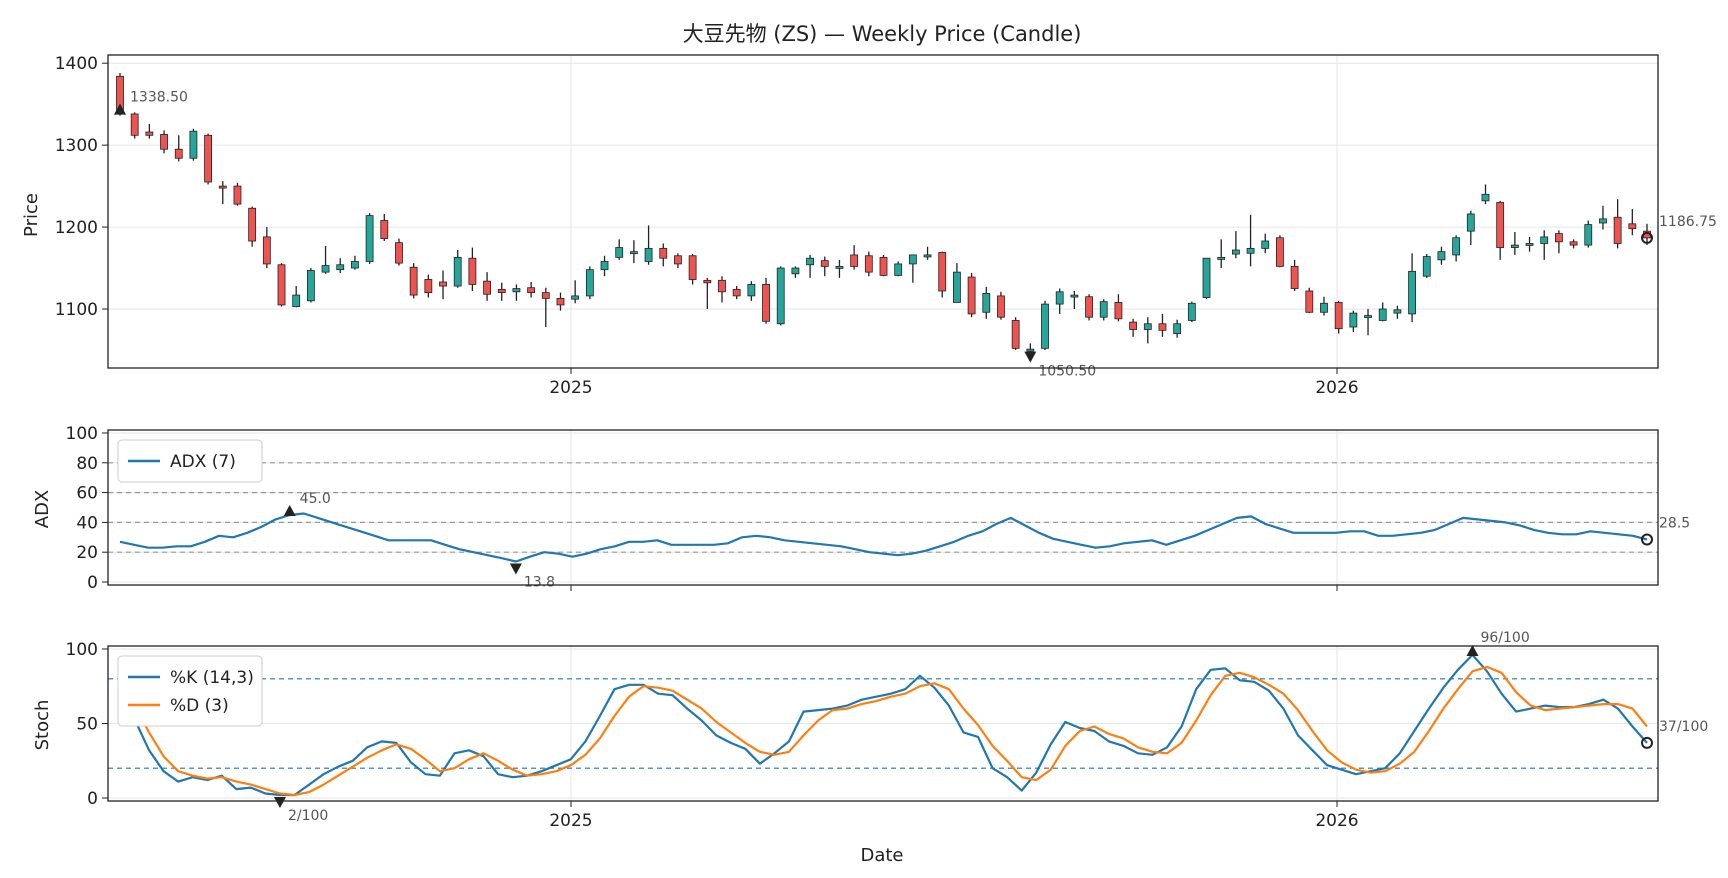 Image resolution: width=1728 pixels, height=878 pixels. What do you see at coordinates (308, 816) in the screenshot?
I see `annotation-label: 2/100` at bounding box center [308, 816].